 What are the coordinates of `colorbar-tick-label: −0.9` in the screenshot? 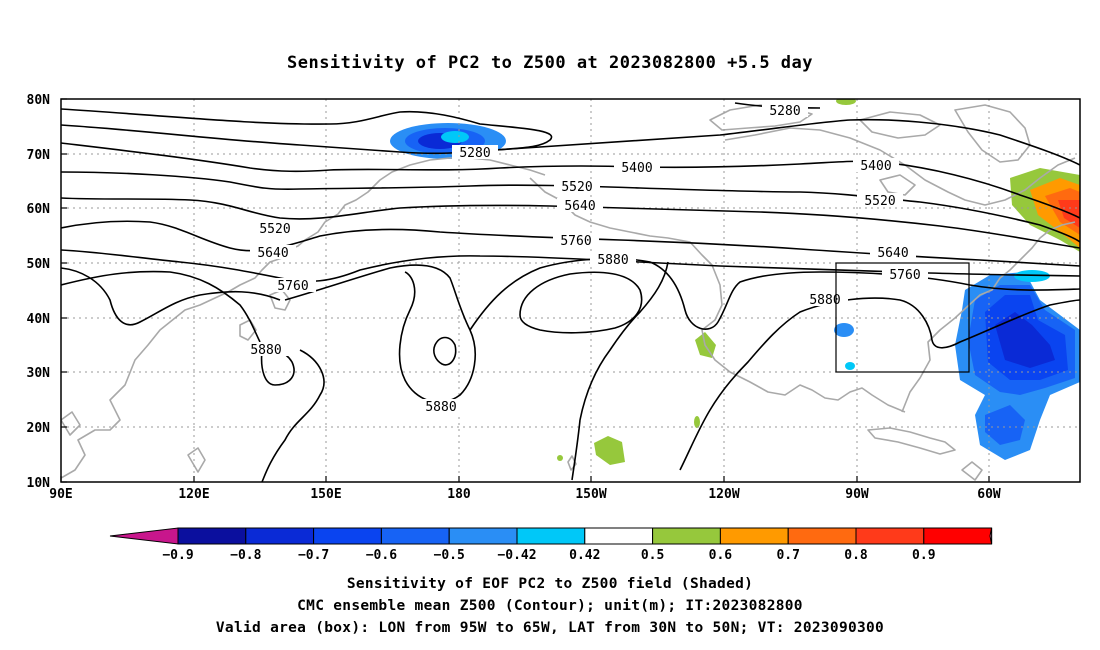 It's located at (177, 555).